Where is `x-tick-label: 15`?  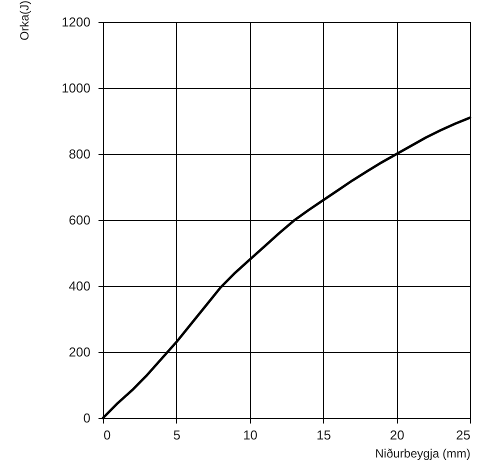
x-tick-label: 15 is located at coordinates (323, 435).